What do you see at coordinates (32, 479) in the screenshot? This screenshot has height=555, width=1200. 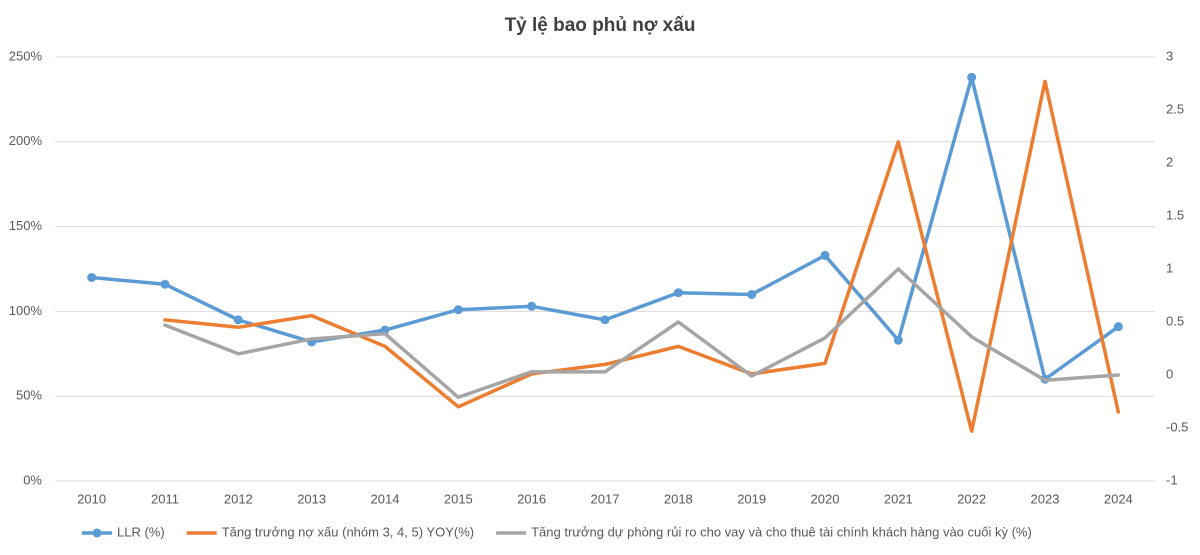 I see `y-tick-label: 0%` at bounding box center [32, 479].